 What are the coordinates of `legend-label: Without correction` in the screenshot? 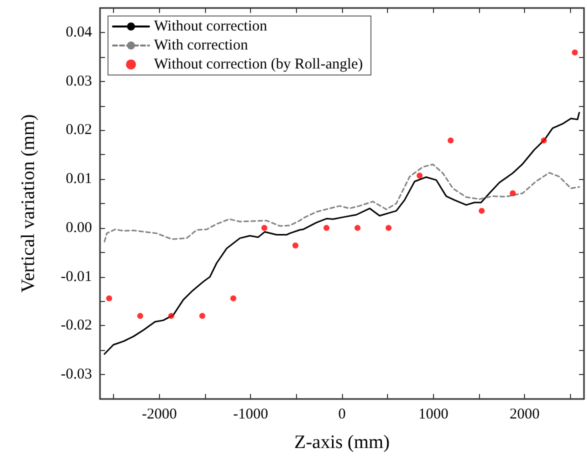 It's located at (211, 26).